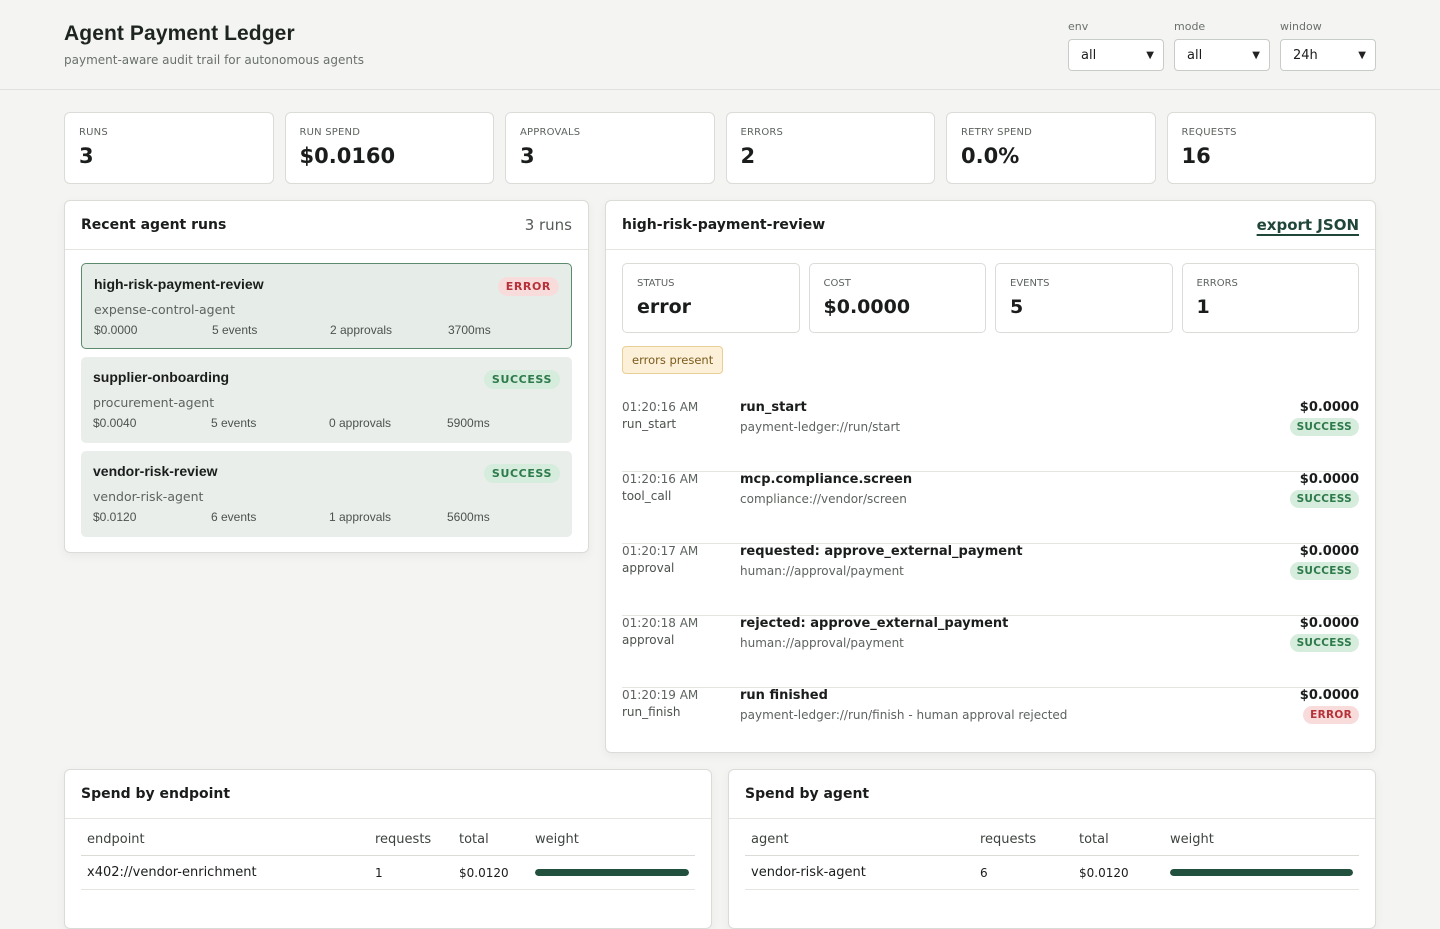 This screenshot has width=1440, height=929. I want to click on event-kind: run_start, so click(649, 424).